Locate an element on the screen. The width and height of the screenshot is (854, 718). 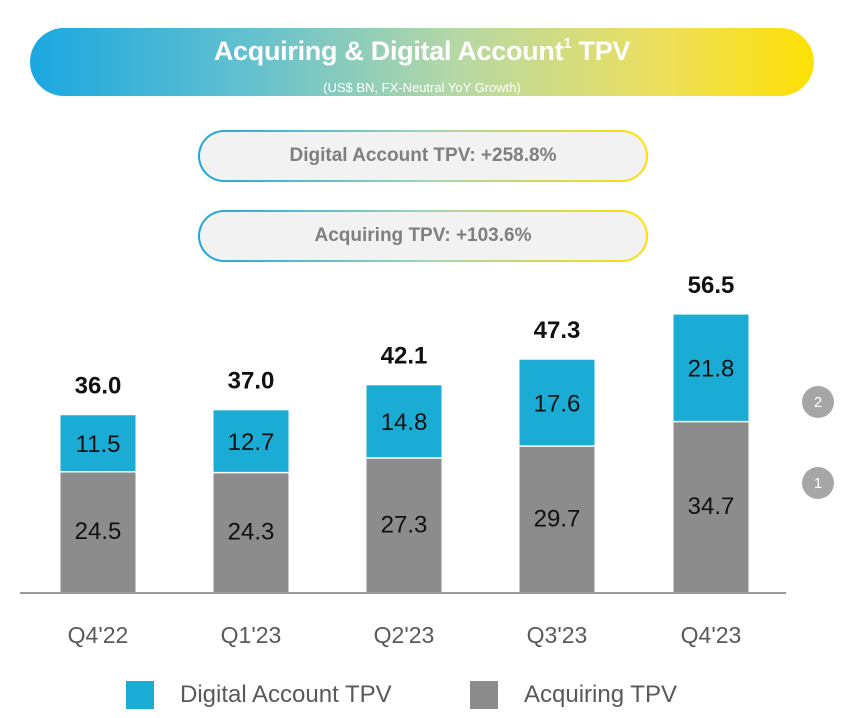
data-label-digital: 11.5 is located at coordinates (98, 444).